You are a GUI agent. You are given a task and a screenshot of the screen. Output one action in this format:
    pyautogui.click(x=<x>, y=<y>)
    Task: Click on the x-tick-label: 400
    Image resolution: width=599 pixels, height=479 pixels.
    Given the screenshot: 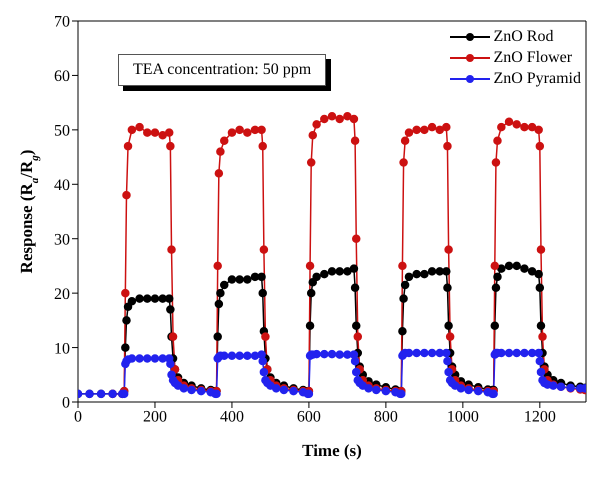 What is the action you would take?
    pyautogui.click(x=232, y=417)
    